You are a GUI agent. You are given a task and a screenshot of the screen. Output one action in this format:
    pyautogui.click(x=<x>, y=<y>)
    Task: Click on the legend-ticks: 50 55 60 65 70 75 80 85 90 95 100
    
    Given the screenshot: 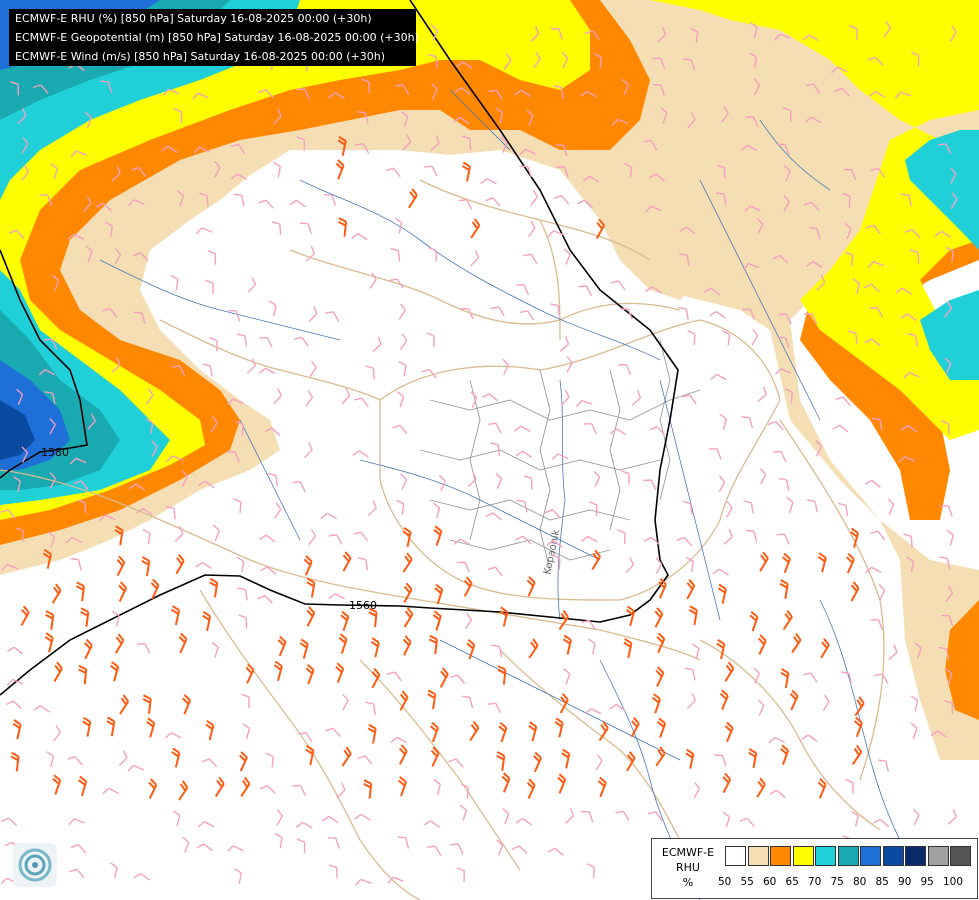 What is the action you would take?
    pyautogui.click(x=848, y=883)
    